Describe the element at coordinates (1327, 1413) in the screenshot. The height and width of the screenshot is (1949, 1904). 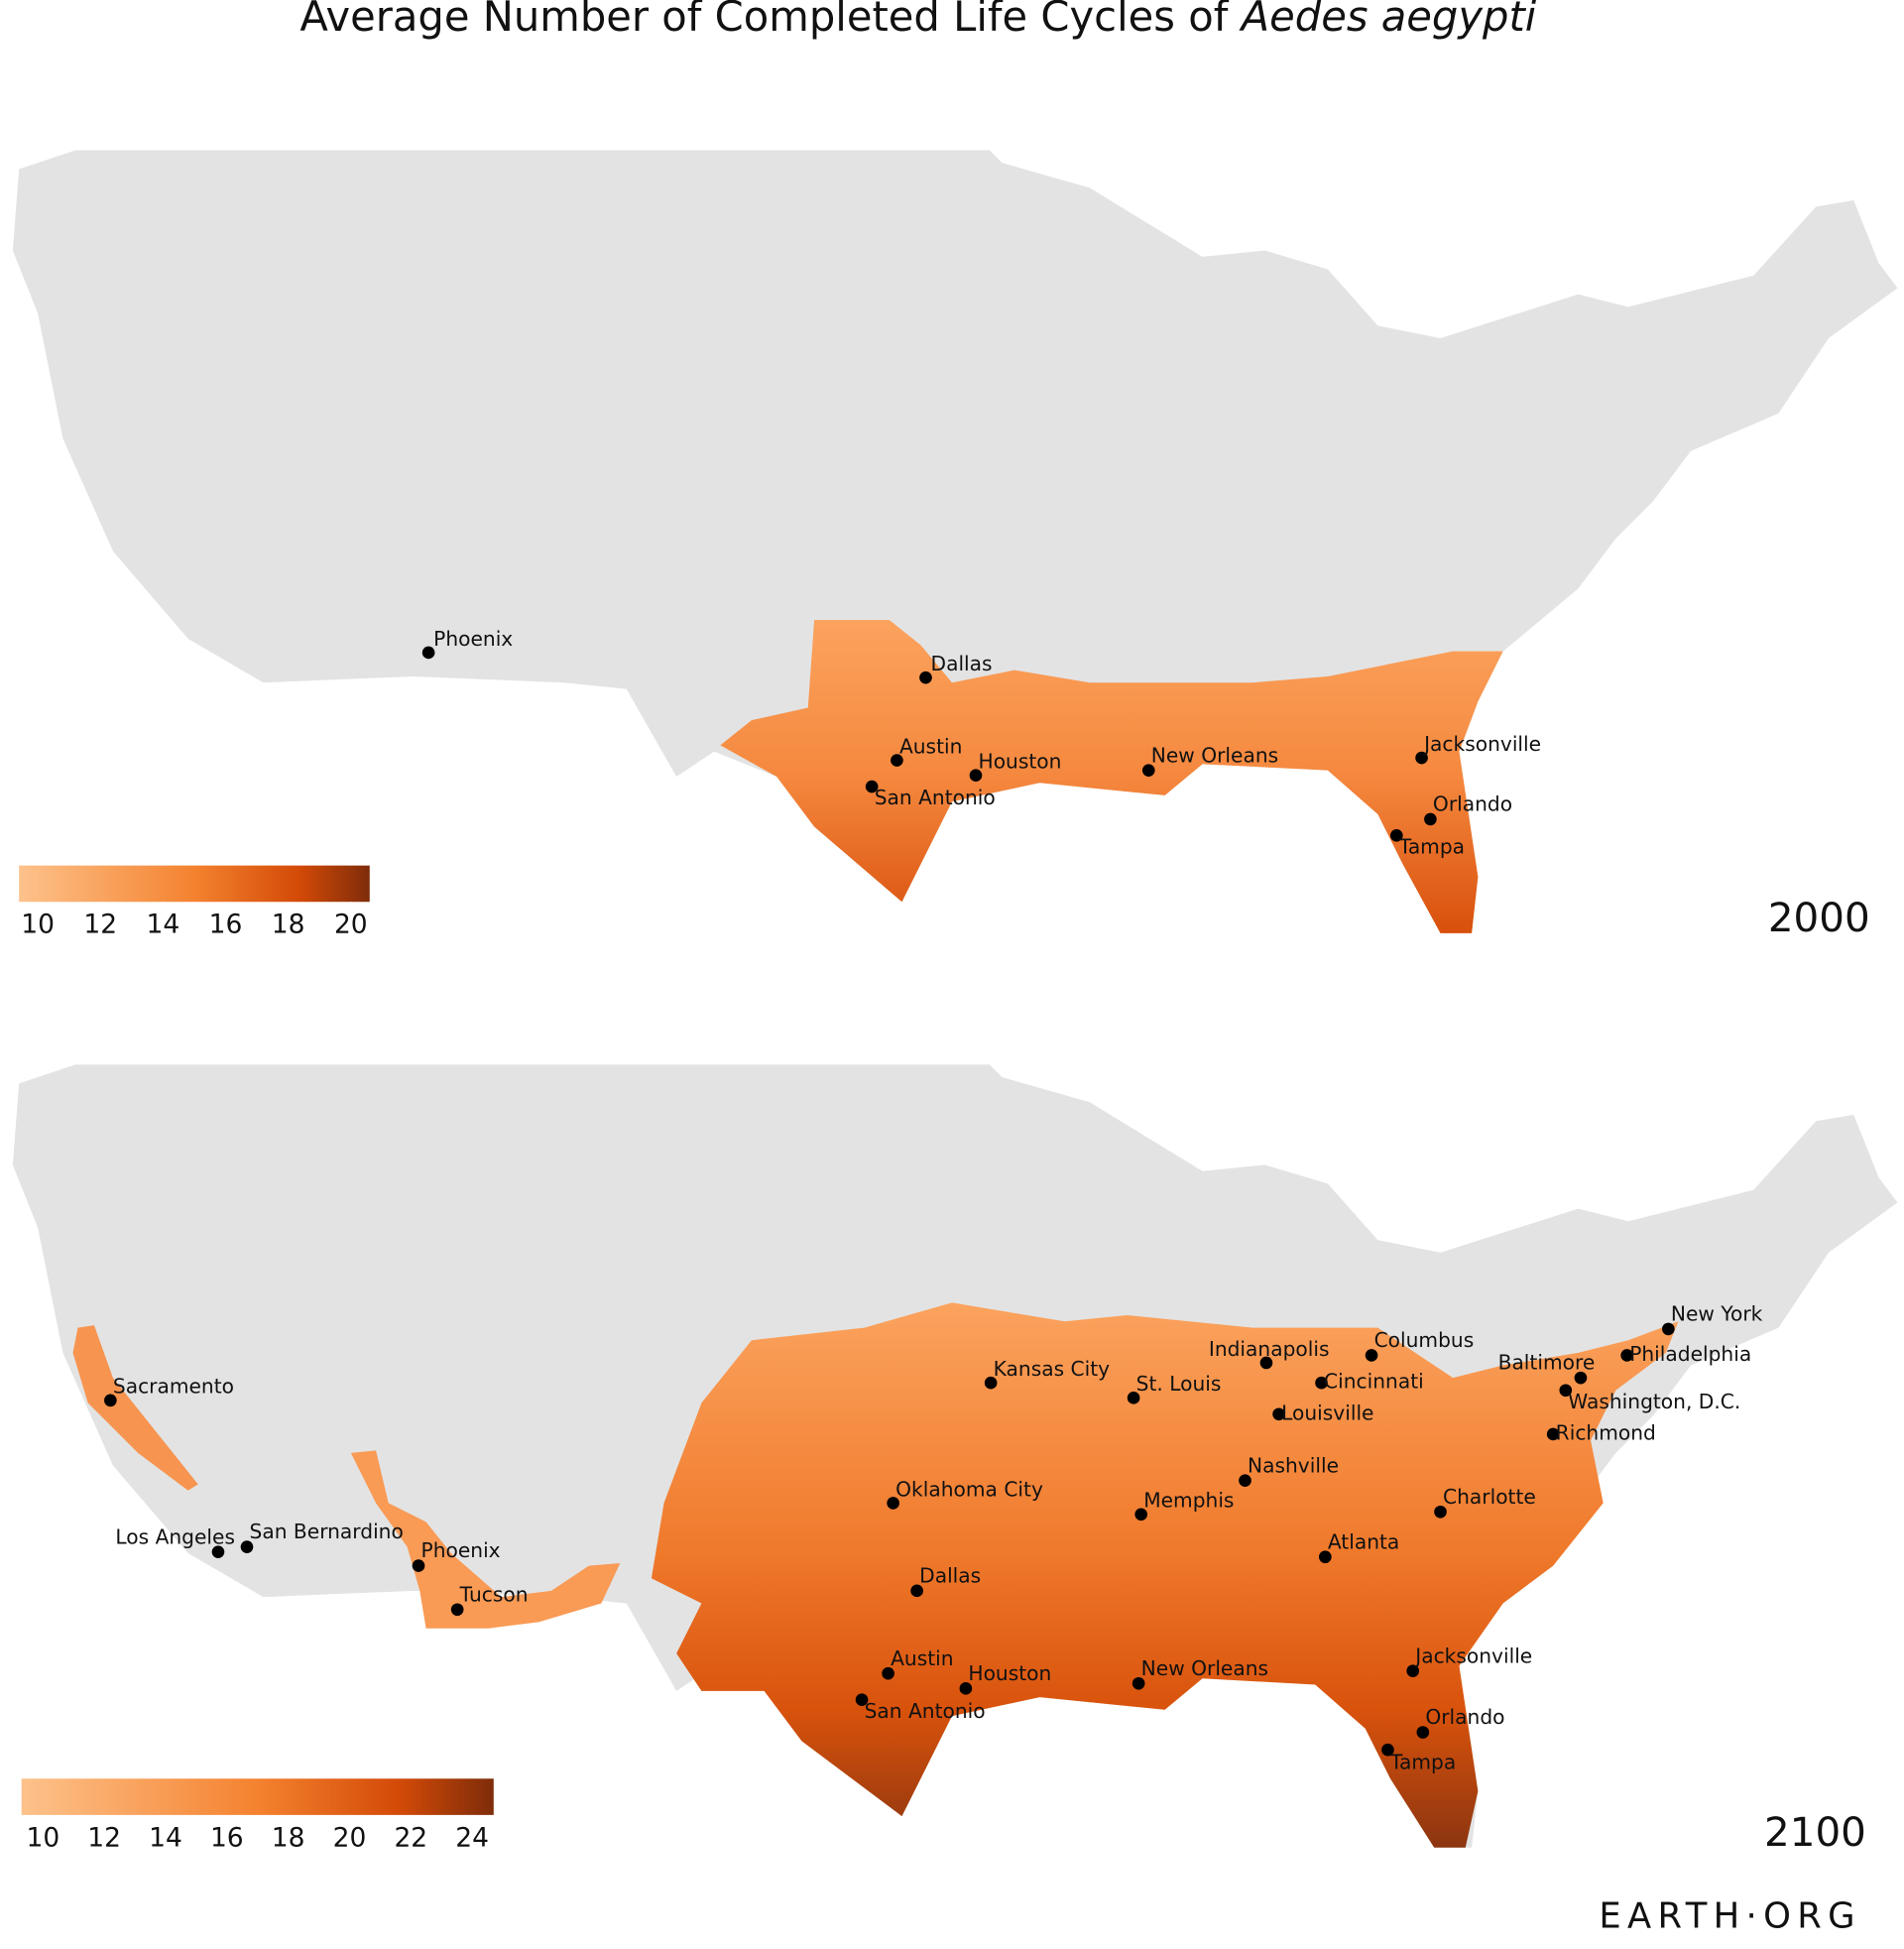
I see `city-label: Louisville` at that location.